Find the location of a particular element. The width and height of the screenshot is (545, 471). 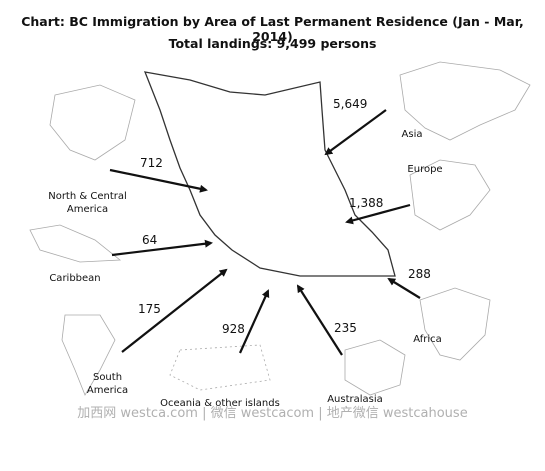

value-label: 288 is located at coordinates (419, 274).